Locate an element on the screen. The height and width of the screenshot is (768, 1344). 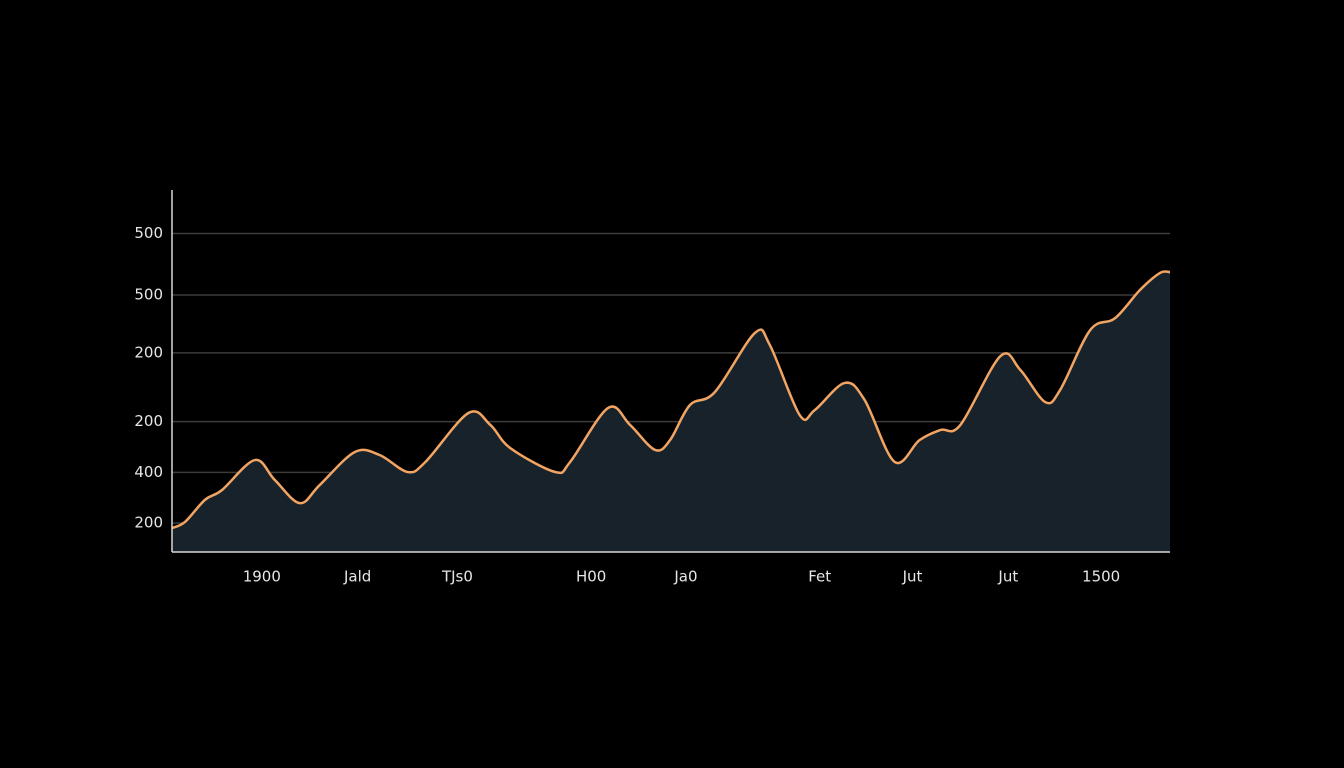
x-tick-label: 1500 is located at coordinates (1101, 577).